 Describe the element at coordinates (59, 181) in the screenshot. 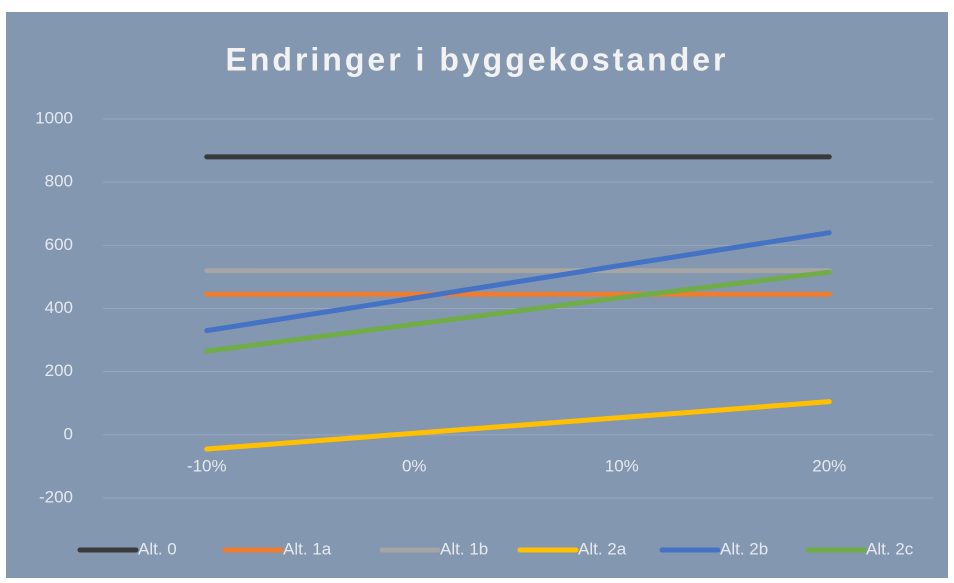

I see `y-tick-label: 800` at that location.